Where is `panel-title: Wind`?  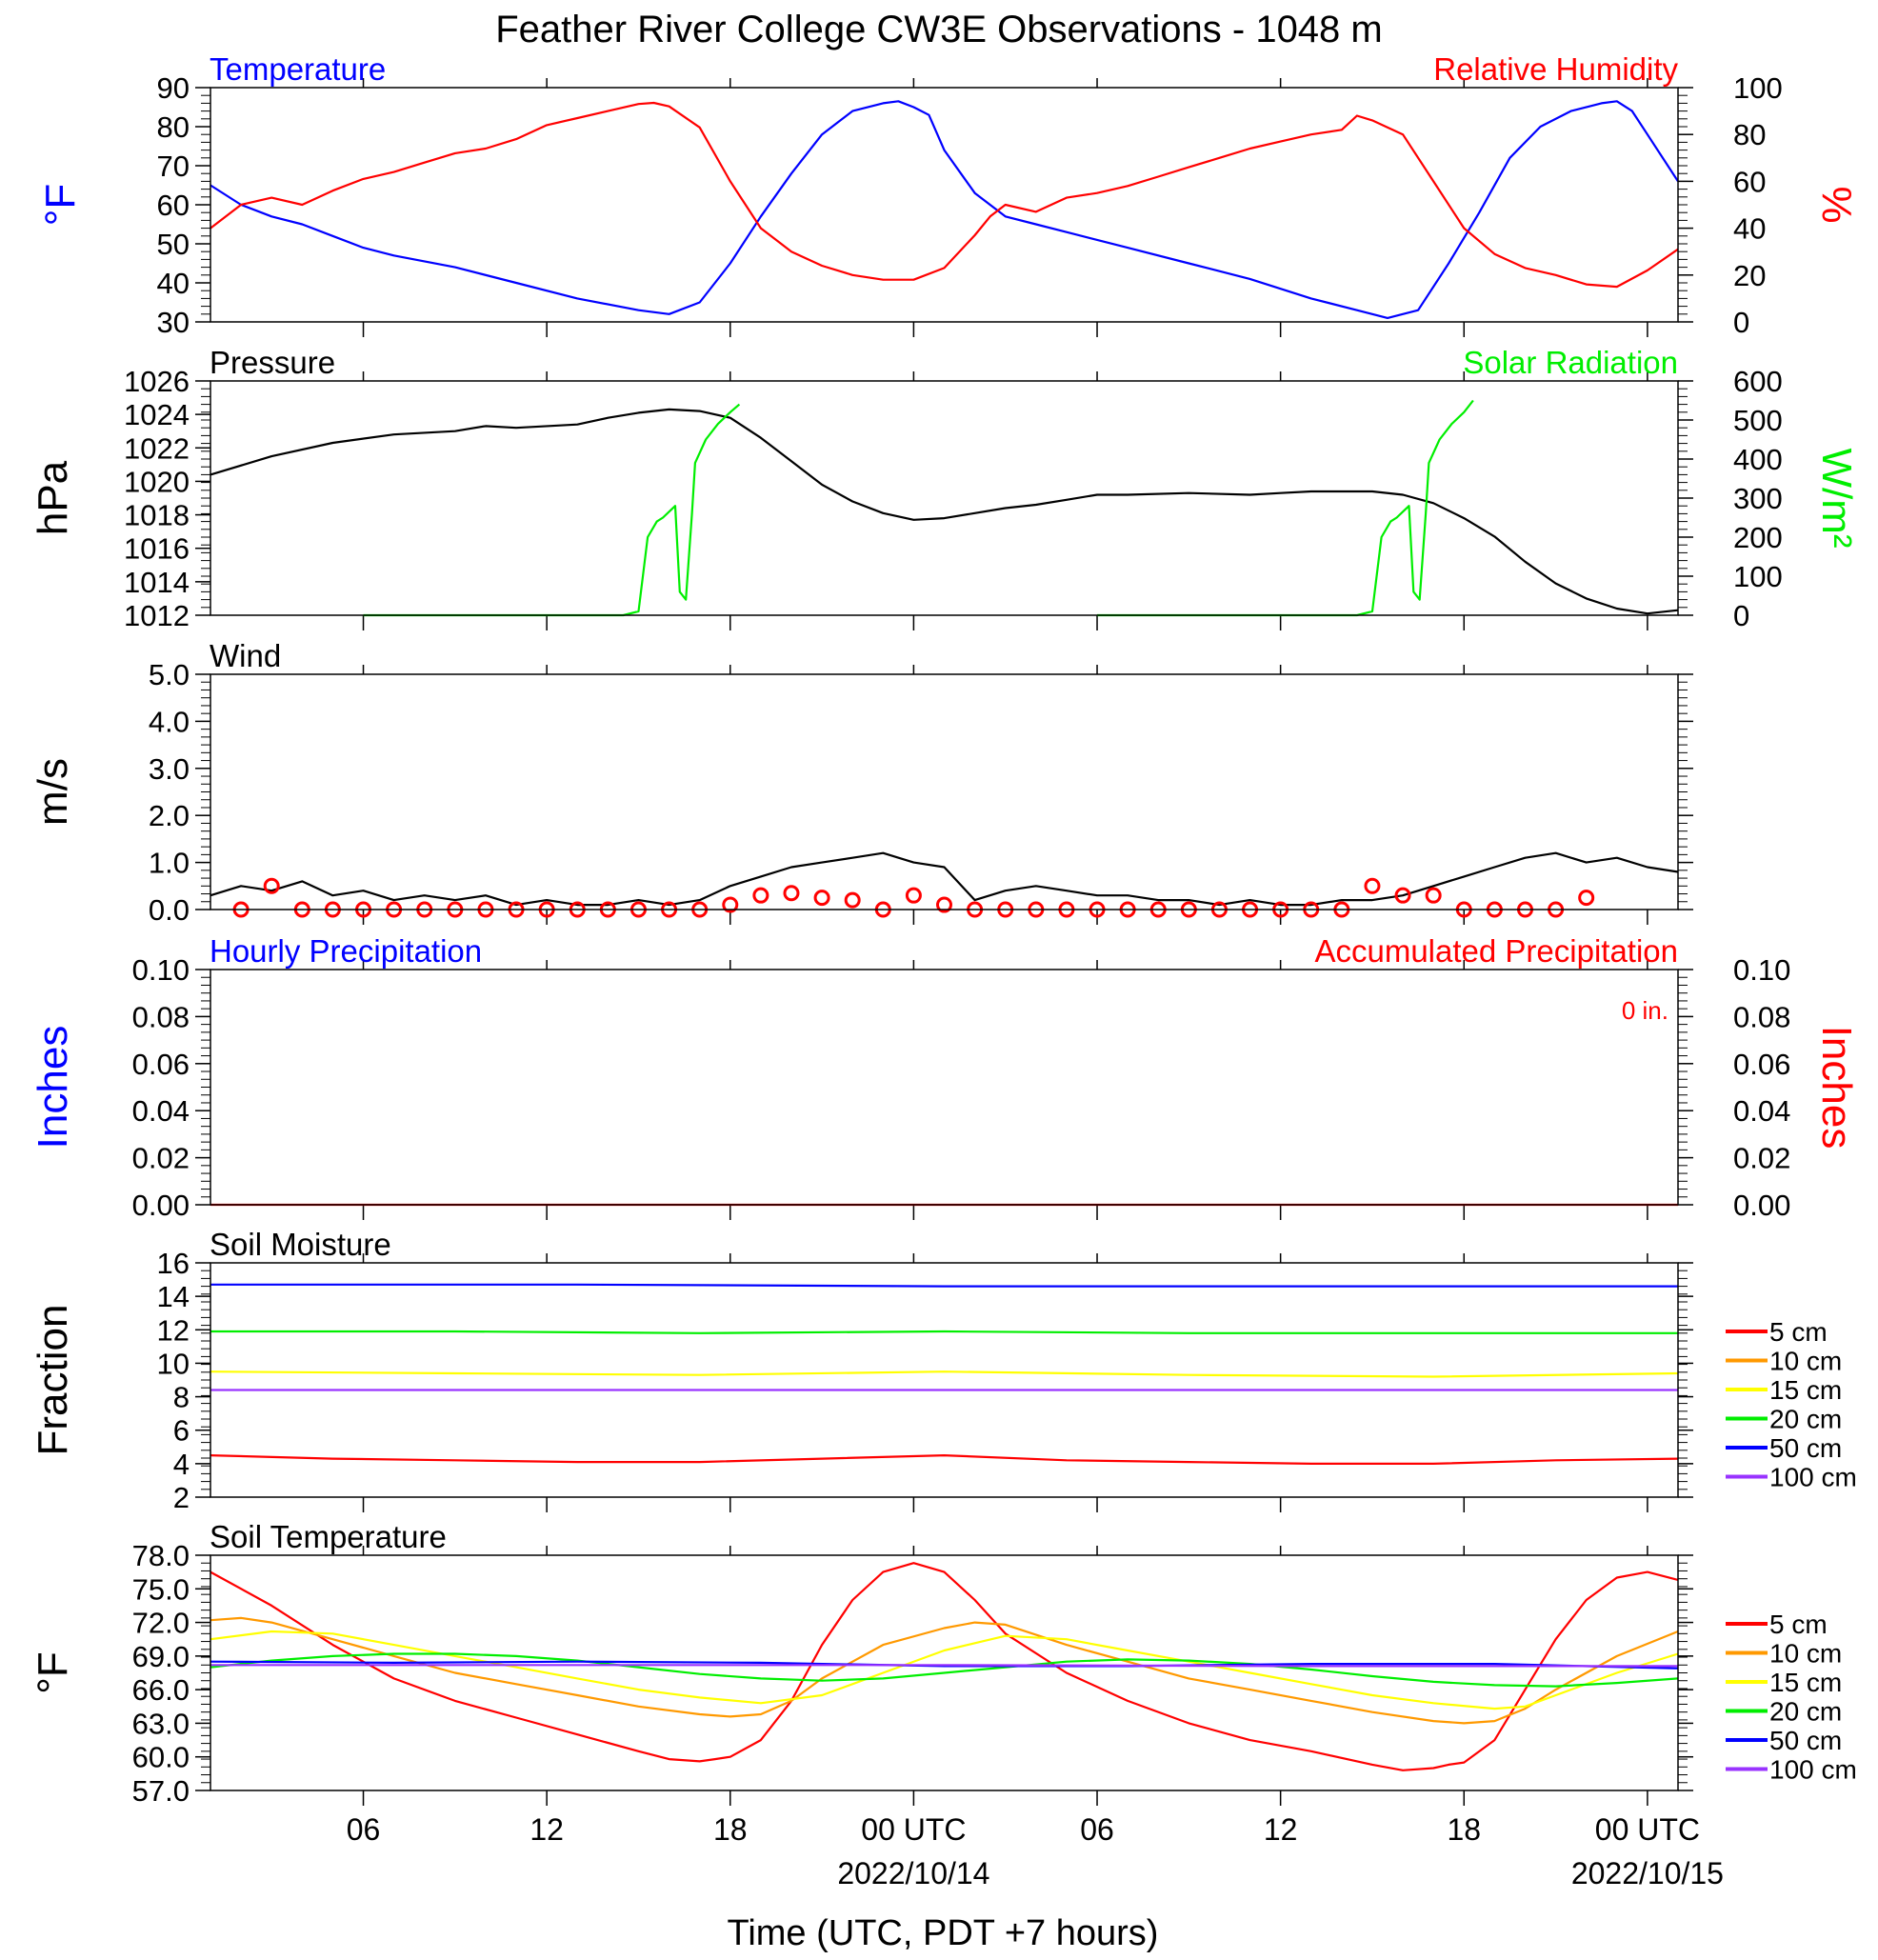 panel-title: Wind is located at coordinates (246, 655).